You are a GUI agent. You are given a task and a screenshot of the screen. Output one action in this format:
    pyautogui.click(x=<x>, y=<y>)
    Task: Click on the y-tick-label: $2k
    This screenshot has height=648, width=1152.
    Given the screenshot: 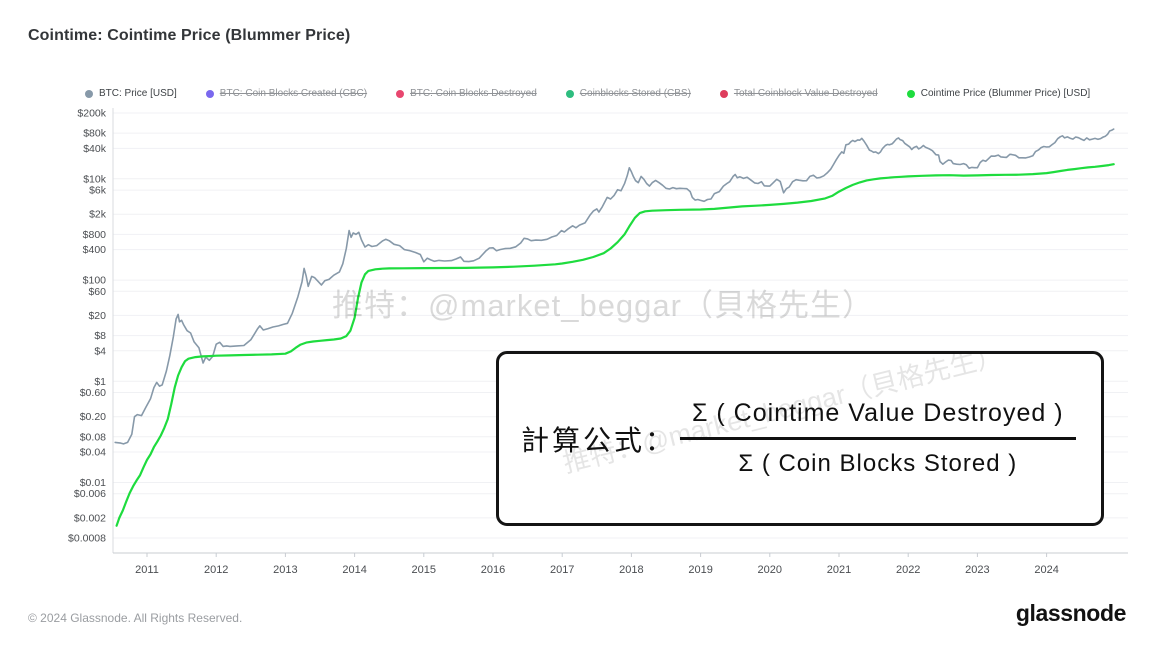 What is the action you would take?
    pyautogui.click(x=98, y=215)
    